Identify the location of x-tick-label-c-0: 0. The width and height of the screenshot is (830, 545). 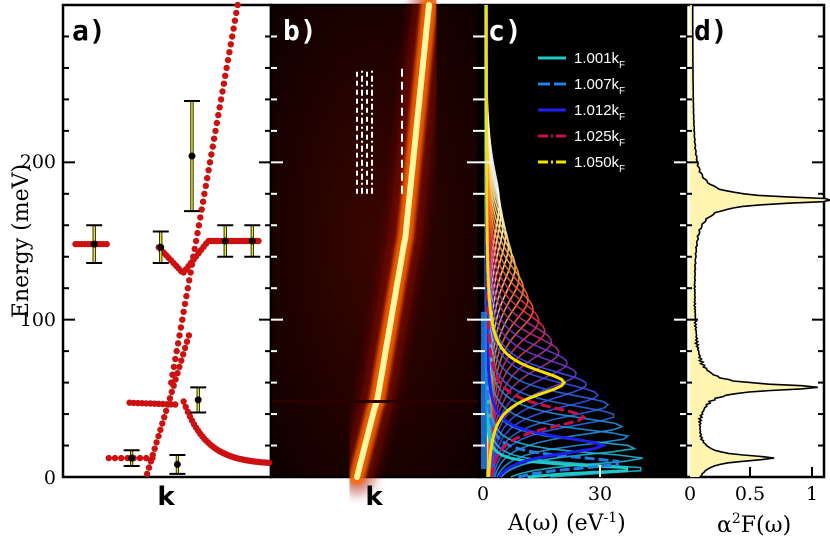
(483, 494).